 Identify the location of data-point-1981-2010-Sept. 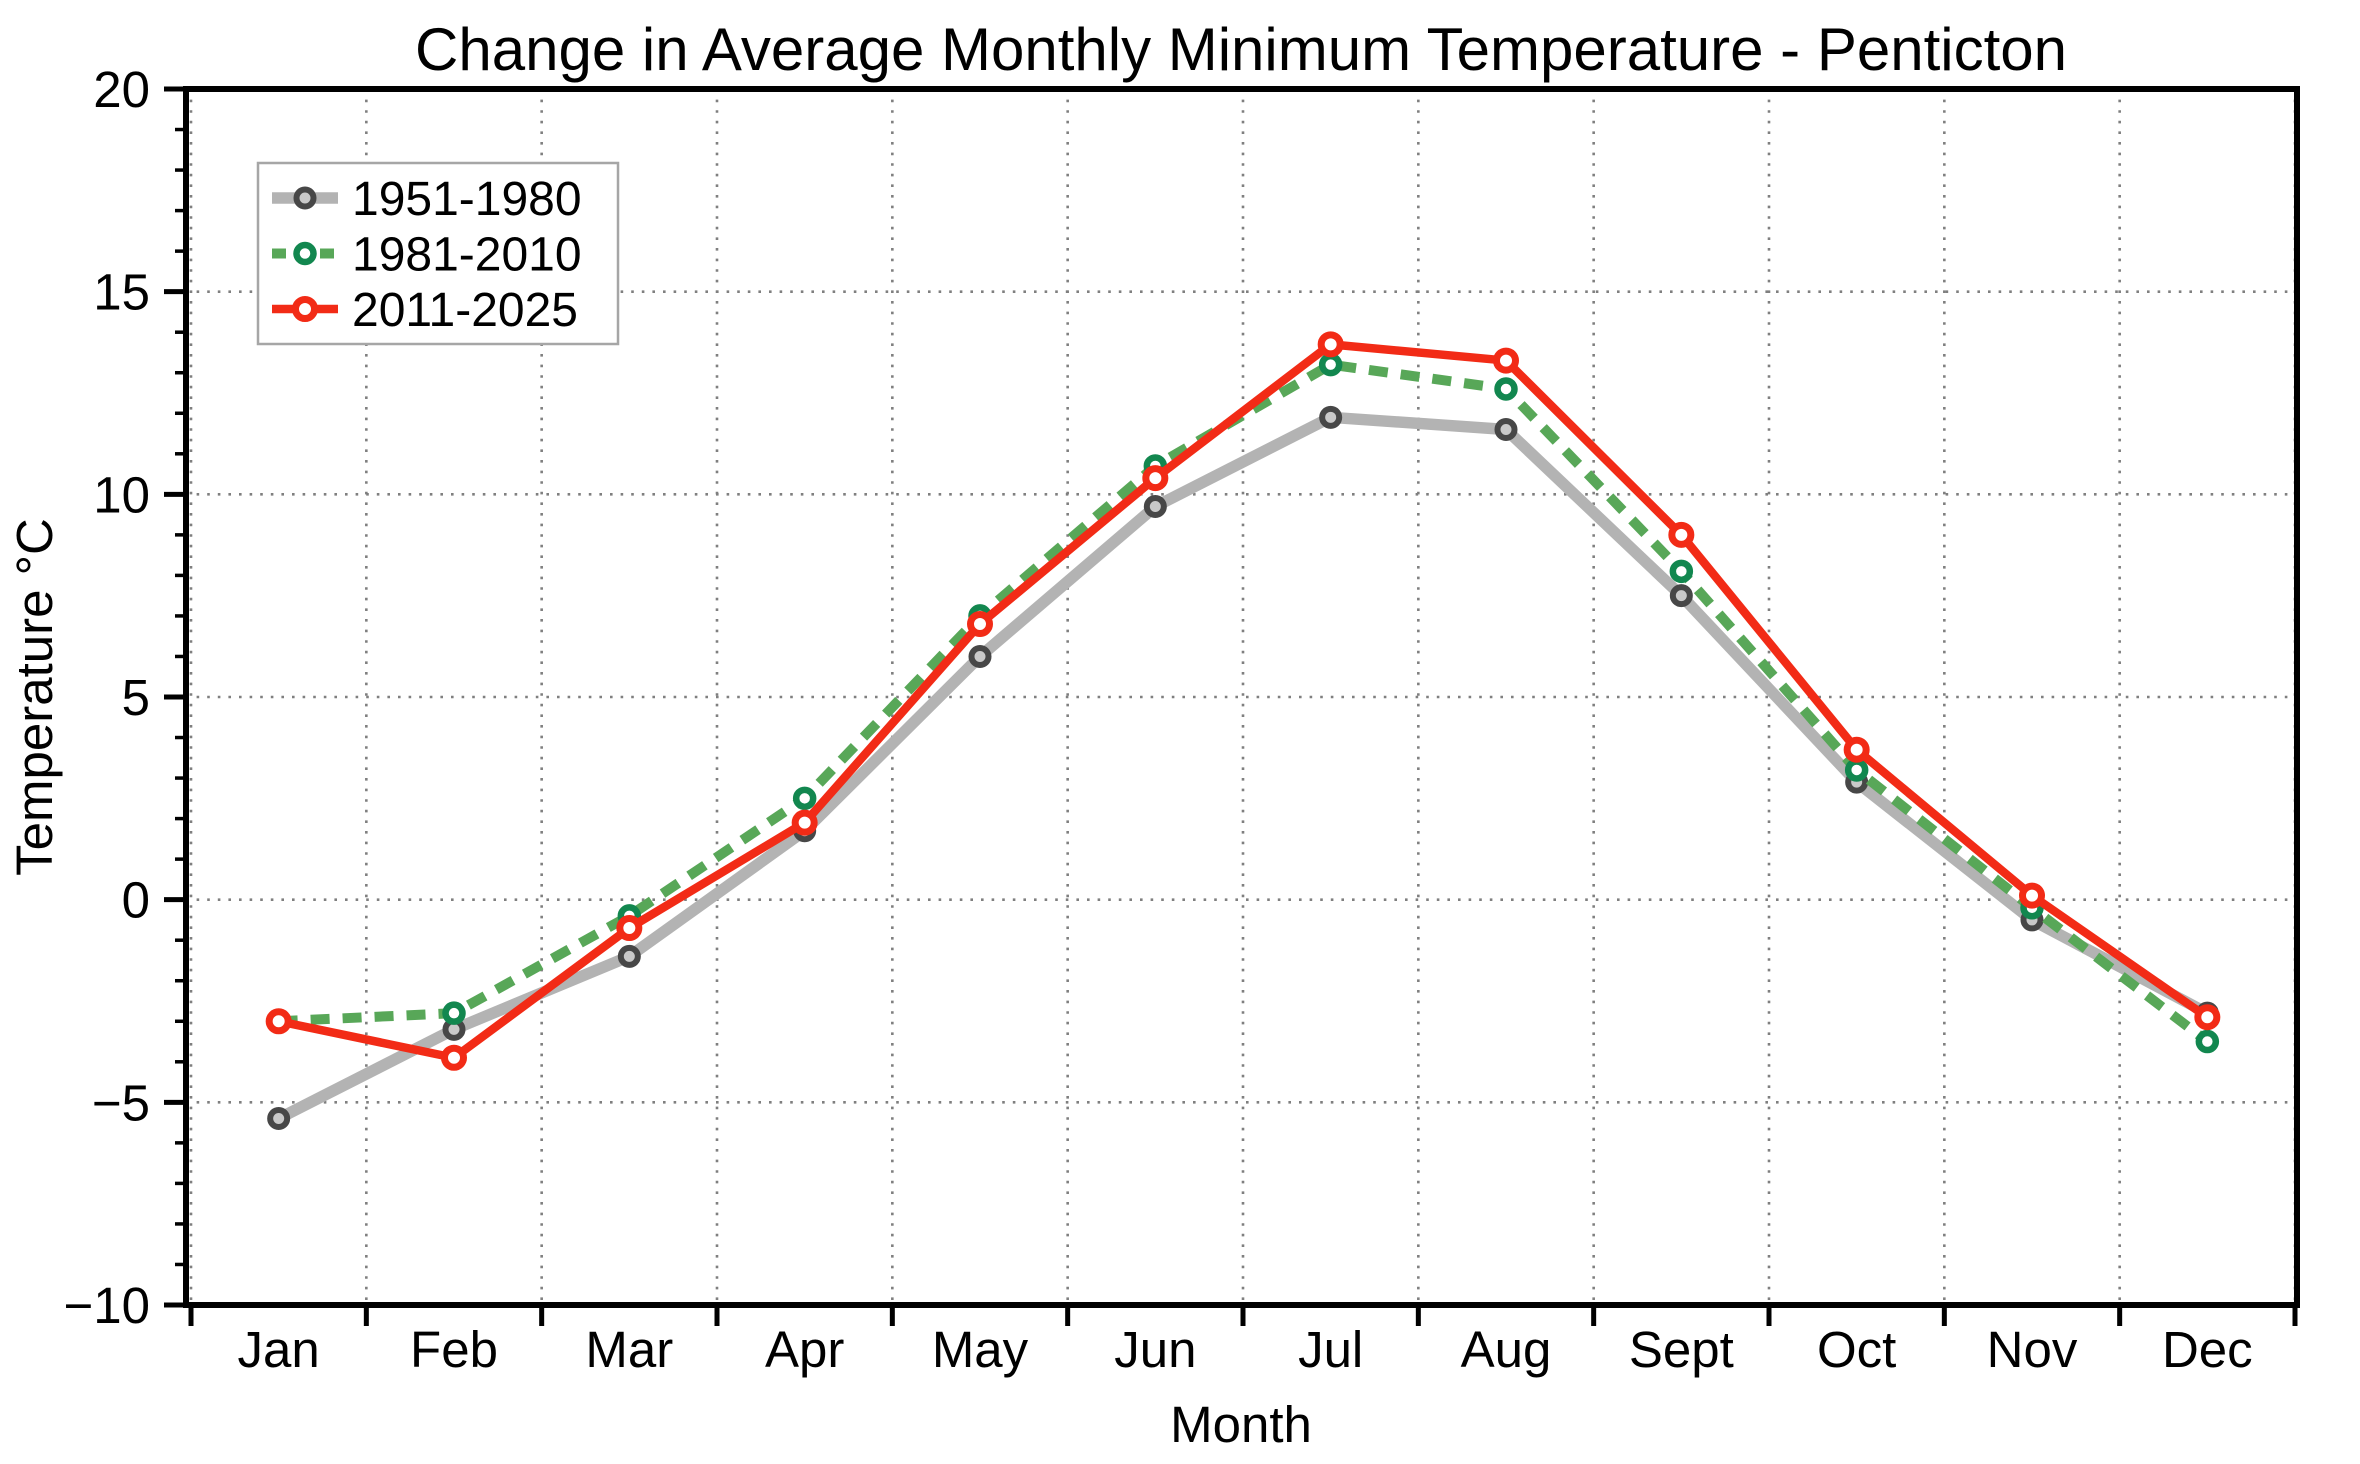
(1681, 571).